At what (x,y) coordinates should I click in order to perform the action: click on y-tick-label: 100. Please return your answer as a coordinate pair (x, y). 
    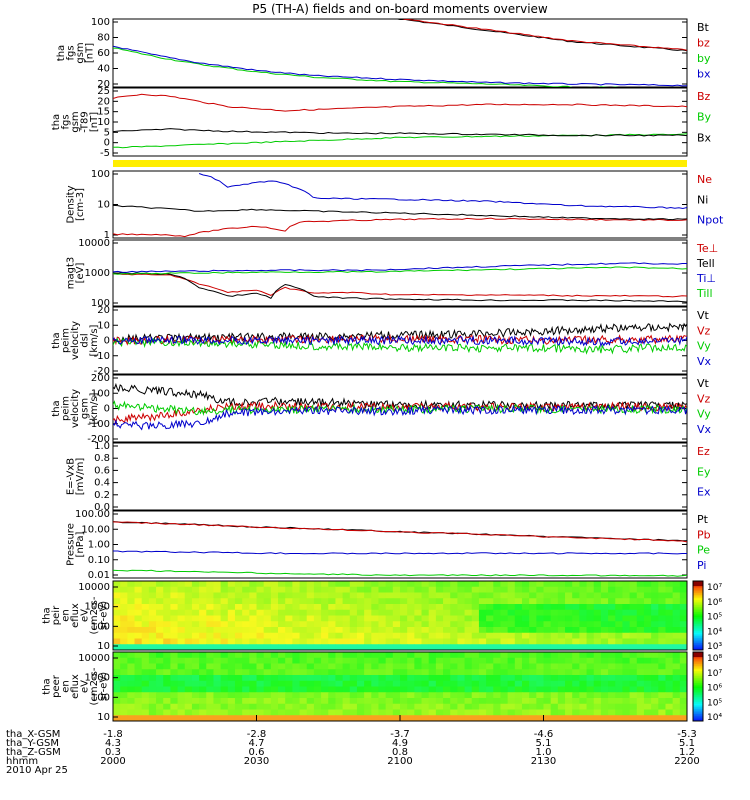
    Looking at the image, I should click on (100, 626).